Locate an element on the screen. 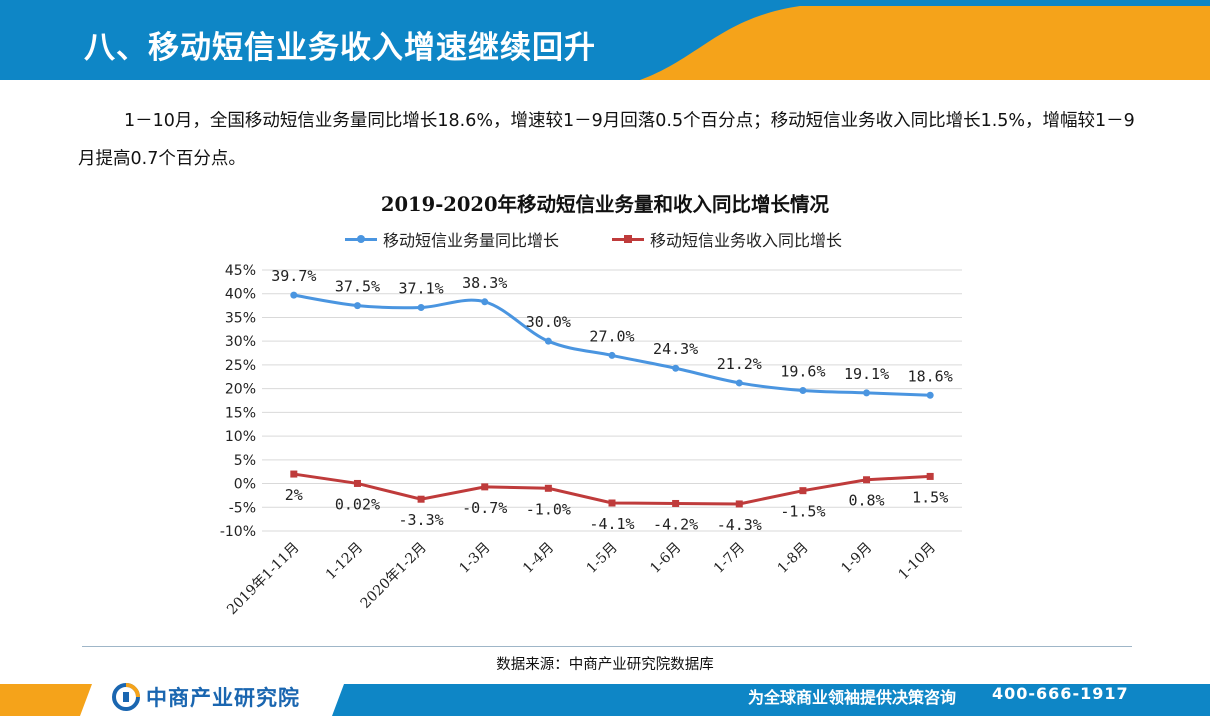 The height and width of the screenshot is (716, 1210). chart-title: 2019-2020年移动短信业务量和收入同比增长情况 is located at coordinates (605, 204).